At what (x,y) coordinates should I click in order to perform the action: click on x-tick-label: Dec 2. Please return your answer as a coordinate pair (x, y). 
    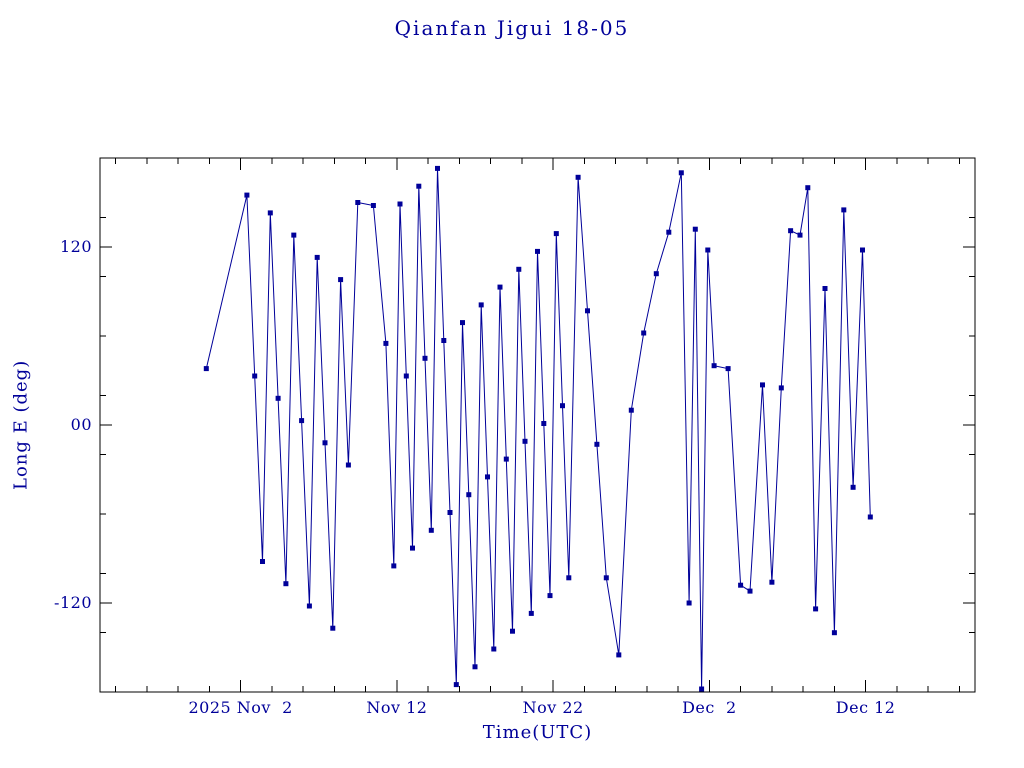
    Looking at the image, I should click on (709, 707).